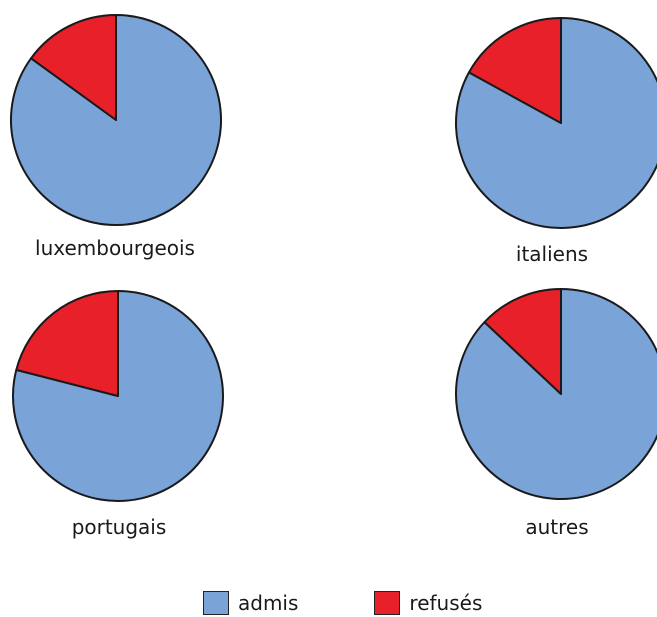 The height and width of the screenshot is (617, 657). I want to click on pie-slice-refuses-luxembourgeois, so click(73, 67).